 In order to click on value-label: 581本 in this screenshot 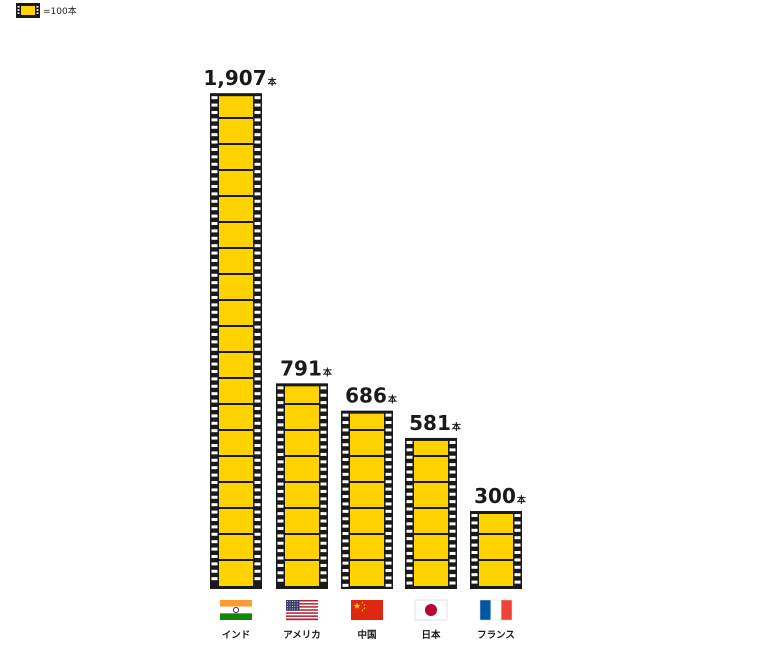, I will do `click(435, 423)`.